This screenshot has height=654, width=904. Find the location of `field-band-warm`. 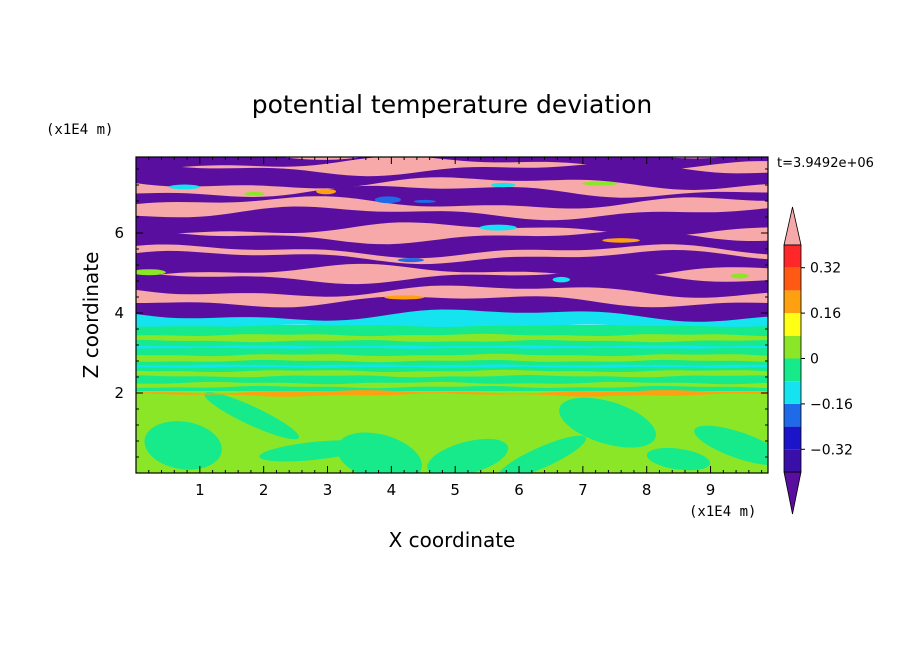

field-band-warm is located at coordinates (452, 393).